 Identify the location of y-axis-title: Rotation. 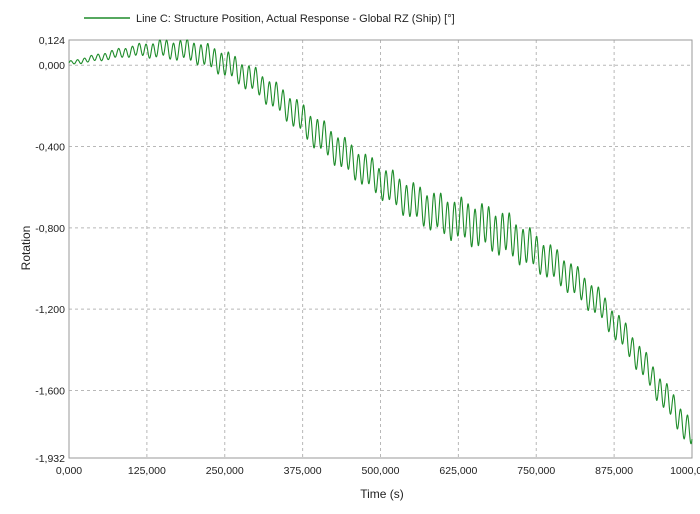
(26, 248).